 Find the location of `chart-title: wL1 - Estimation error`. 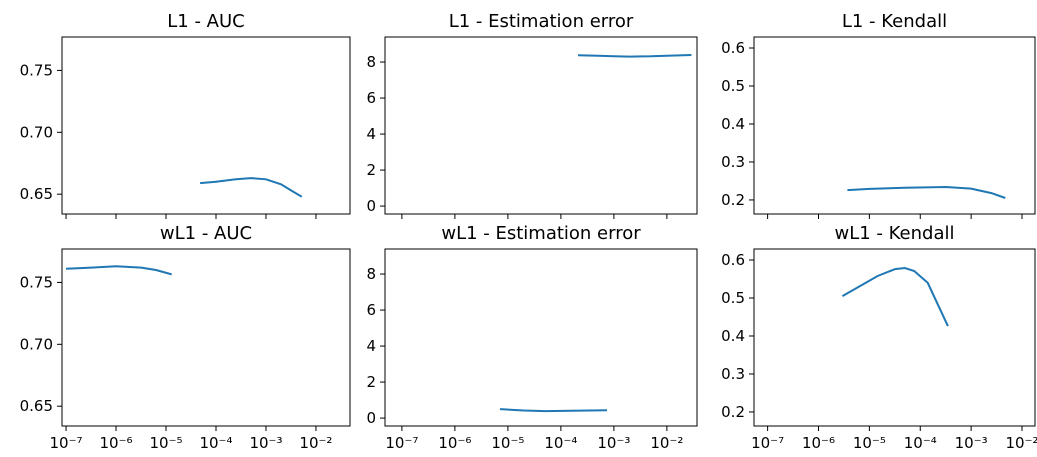

chart-title: wL1 - Estimation error is located at coordinates (541, 233).